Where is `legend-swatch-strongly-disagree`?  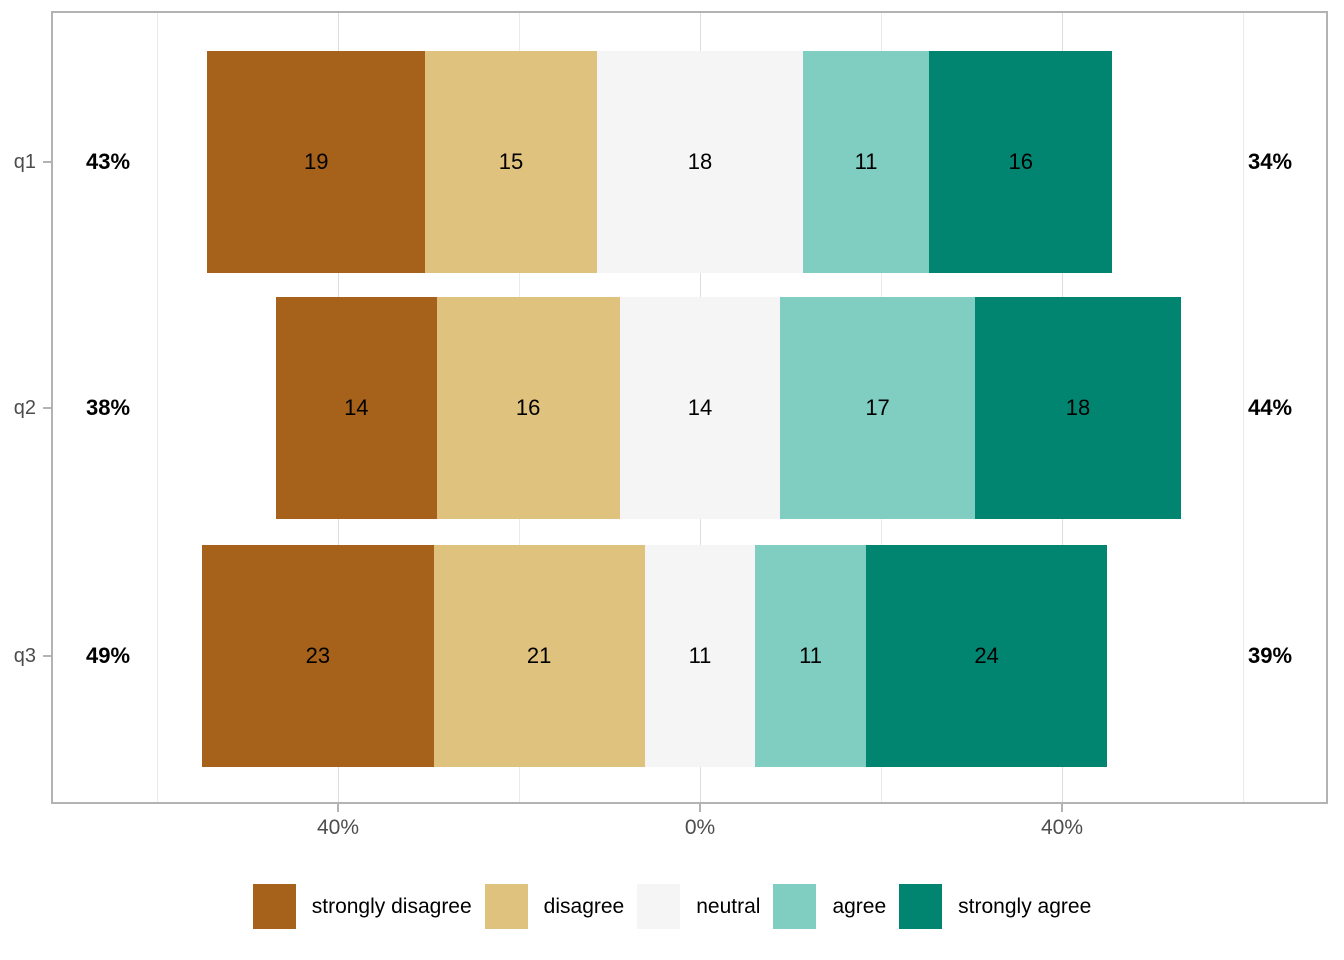
legend-swatch-strongly-disagree is located at coordinates (274, 906).